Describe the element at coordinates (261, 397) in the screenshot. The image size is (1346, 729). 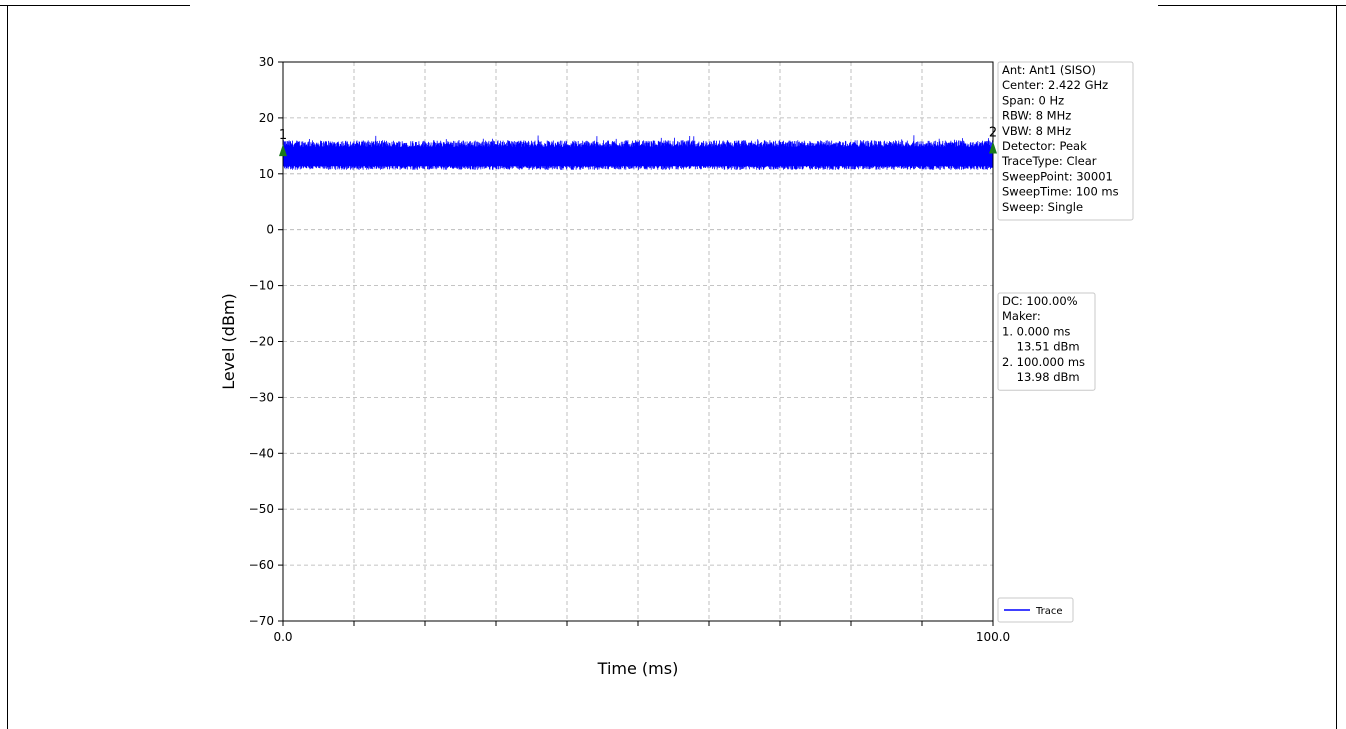
I see `y-tick-label: −30` at that location.